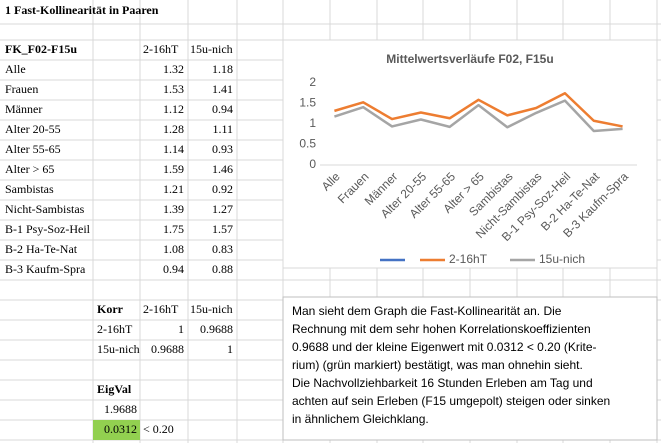  Describe the element at coordinates (120, 409) in the screenshot. I see `eigval-value: 1.9688` at that location.